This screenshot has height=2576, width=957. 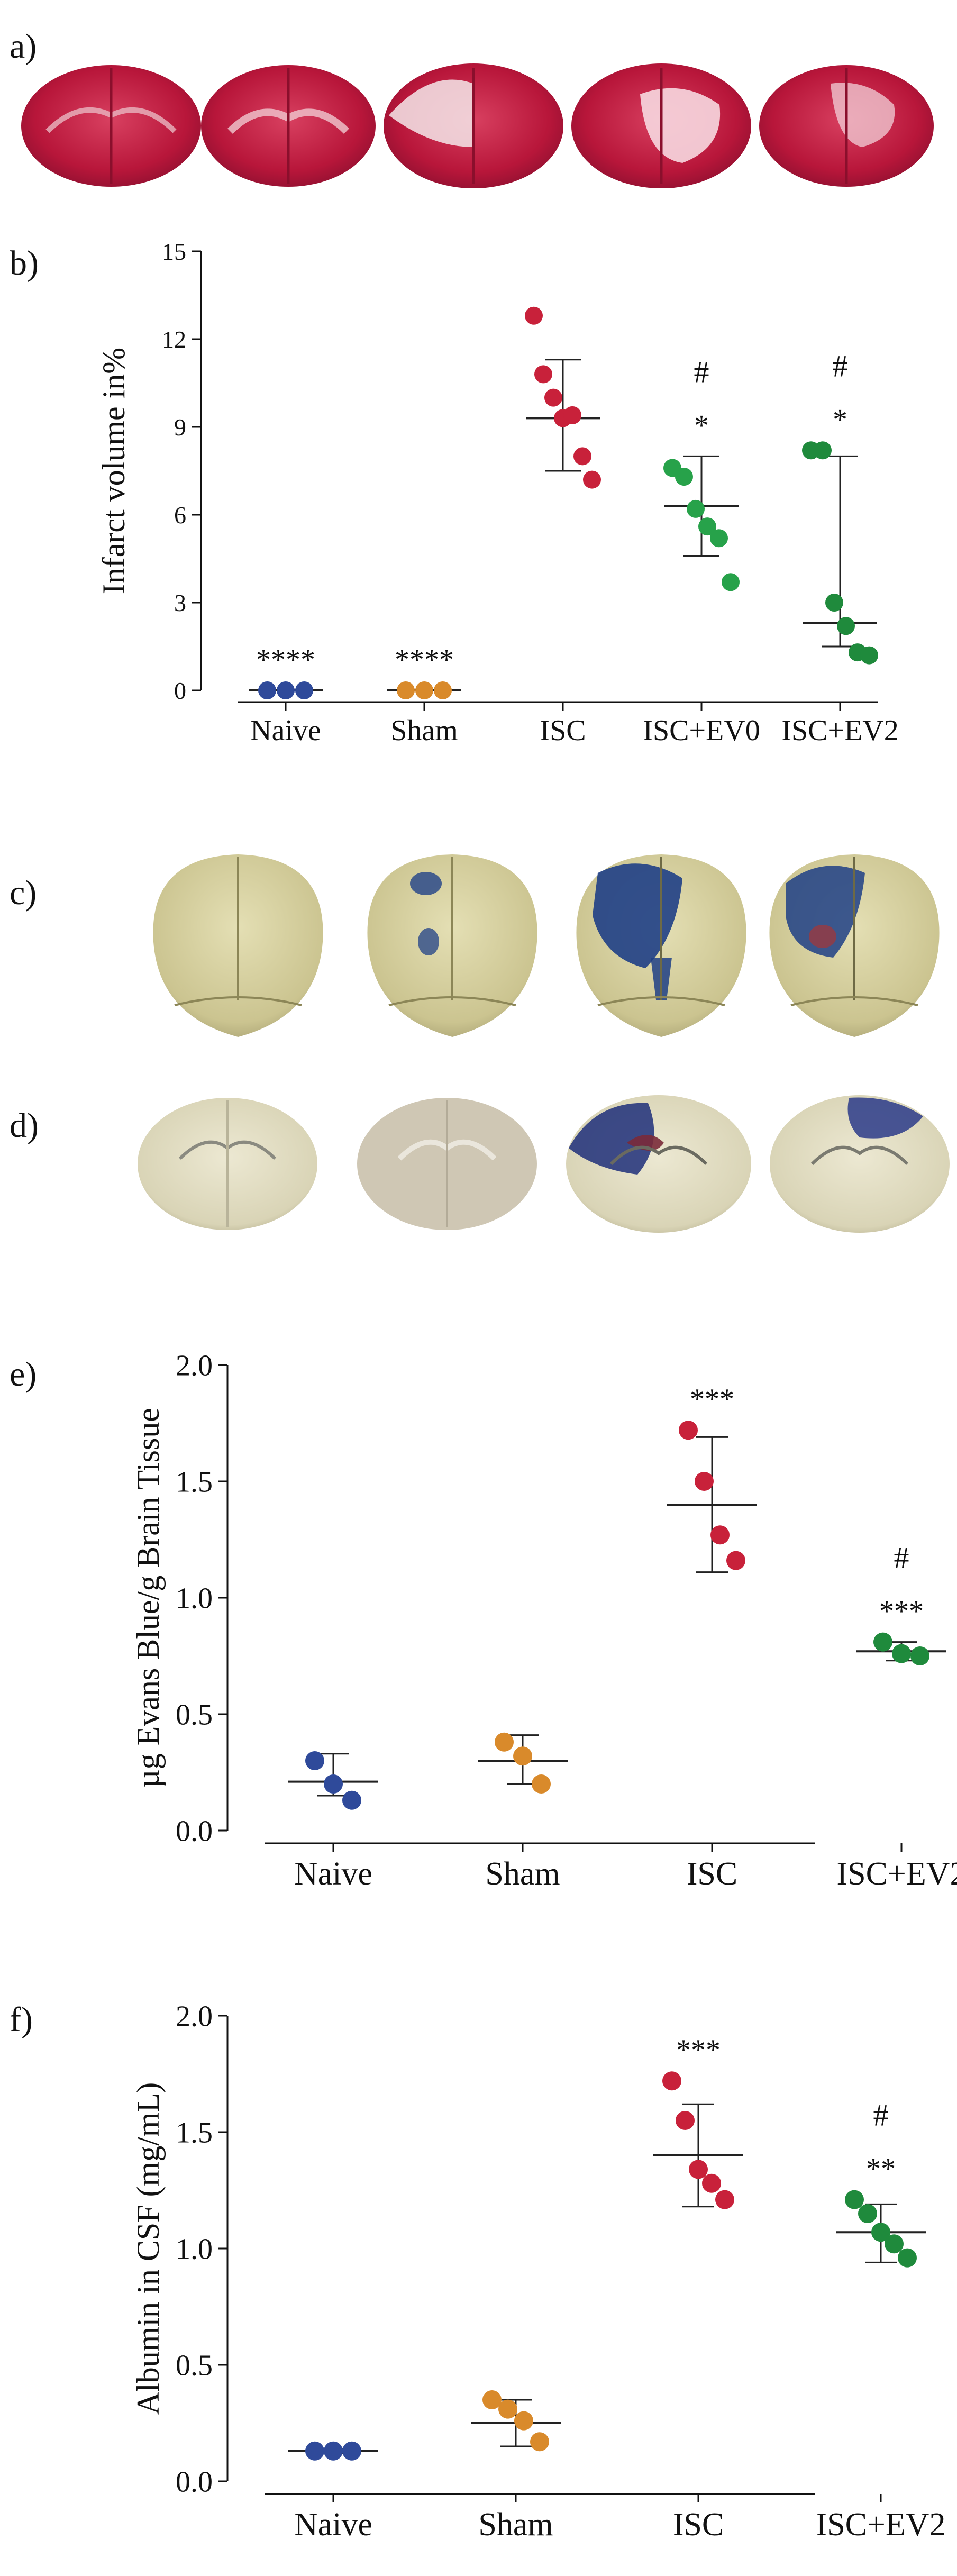 What do you see at coordinates (881, 2169) in the screenshot?
I see `significance-mark: **` at bounding box center [881, 2169].